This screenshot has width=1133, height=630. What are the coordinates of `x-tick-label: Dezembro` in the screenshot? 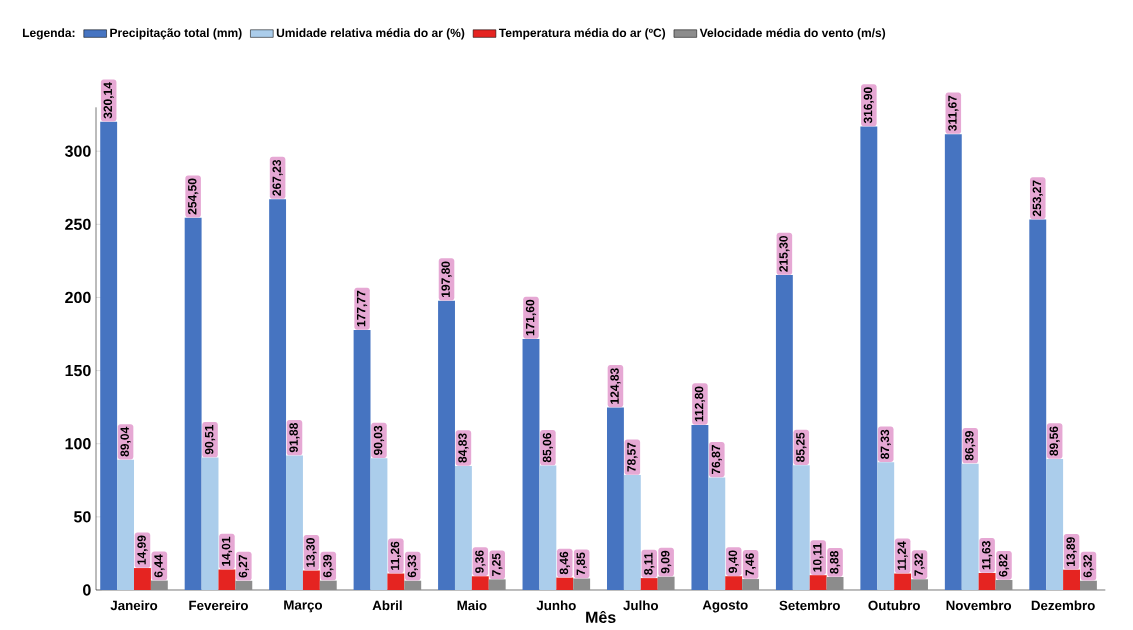 It's located at (1063, 605).